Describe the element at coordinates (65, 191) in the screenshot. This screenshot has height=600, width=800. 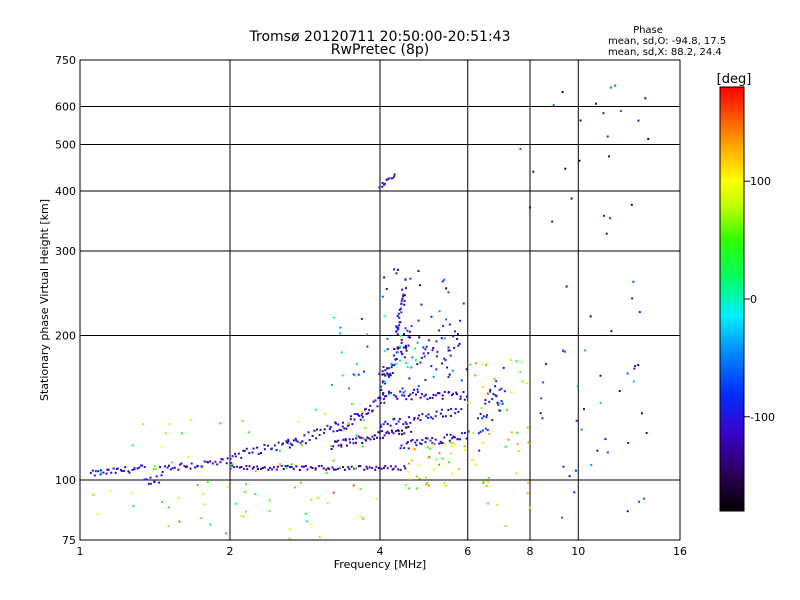
I see `y-tick-label: 400` at that location.